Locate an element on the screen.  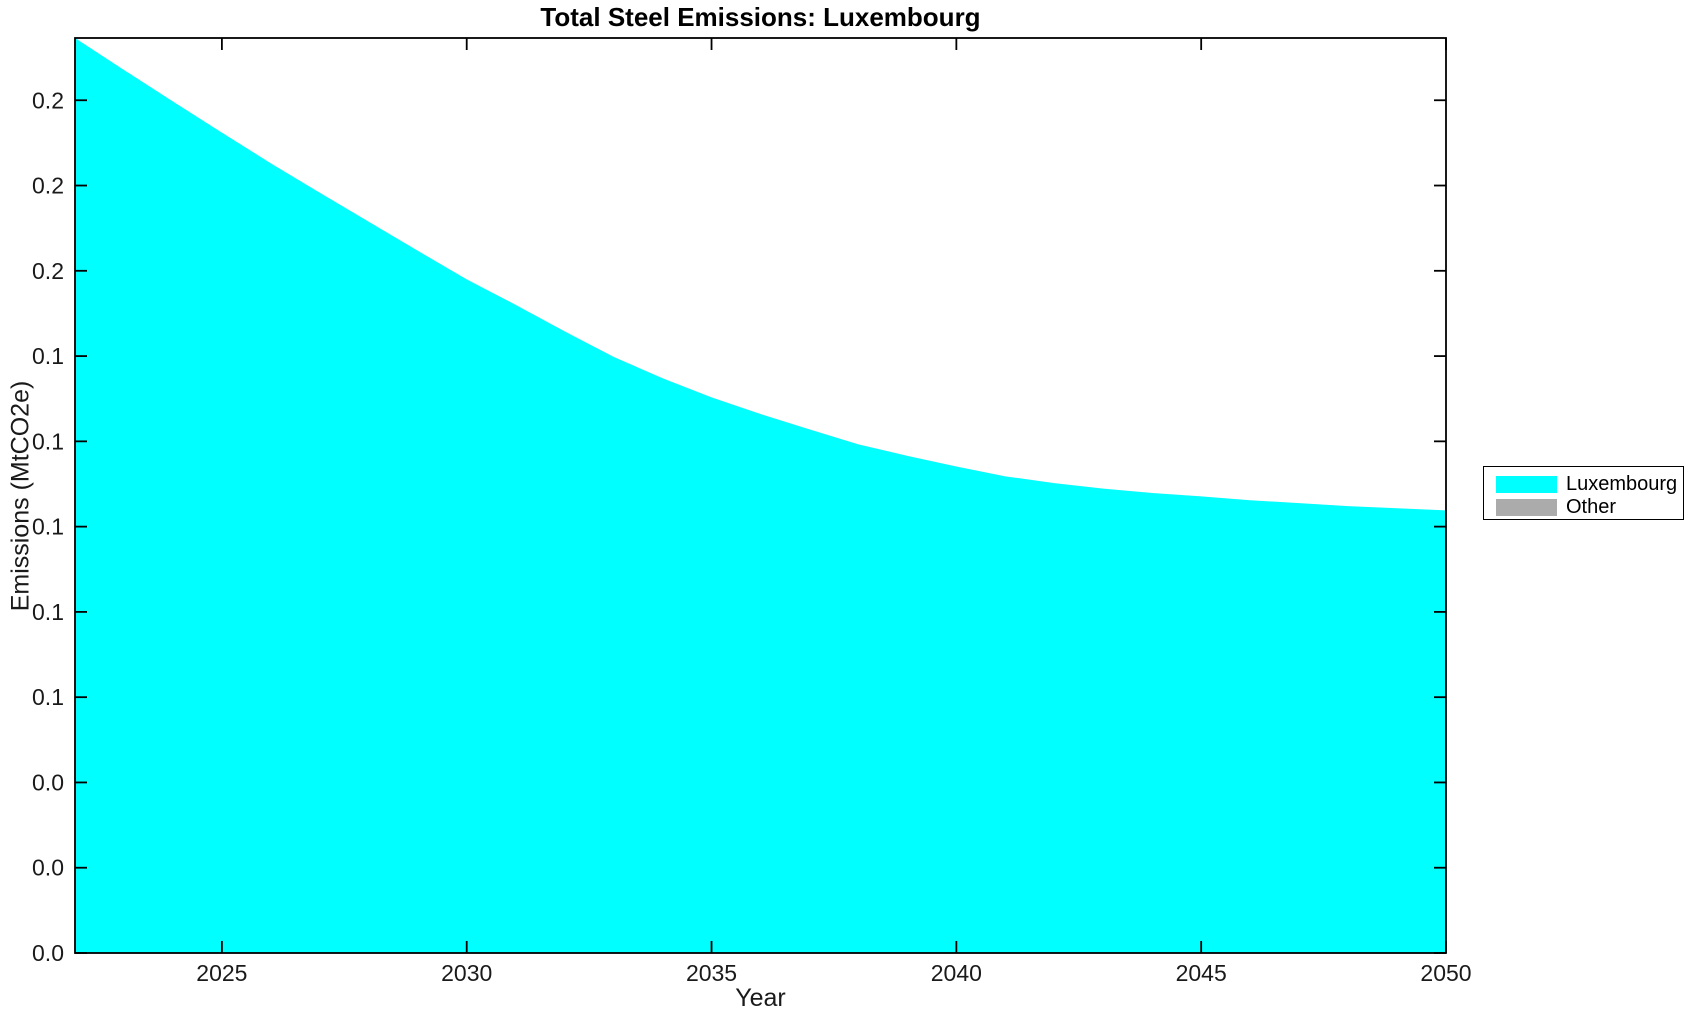
legend-label-other: Other is located at coordinates (1591, 507).